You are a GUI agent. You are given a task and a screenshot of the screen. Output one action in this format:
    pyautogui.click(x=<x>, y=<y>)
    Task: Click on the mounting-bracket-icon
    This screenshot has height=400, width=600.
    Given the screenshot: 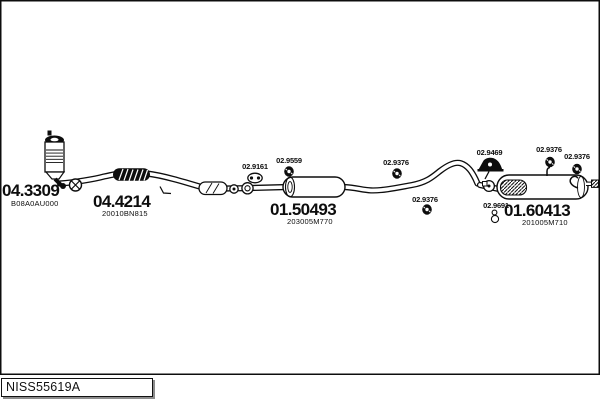 What is the action you would take?
    pyautogui.click(x=490, y=168)
    